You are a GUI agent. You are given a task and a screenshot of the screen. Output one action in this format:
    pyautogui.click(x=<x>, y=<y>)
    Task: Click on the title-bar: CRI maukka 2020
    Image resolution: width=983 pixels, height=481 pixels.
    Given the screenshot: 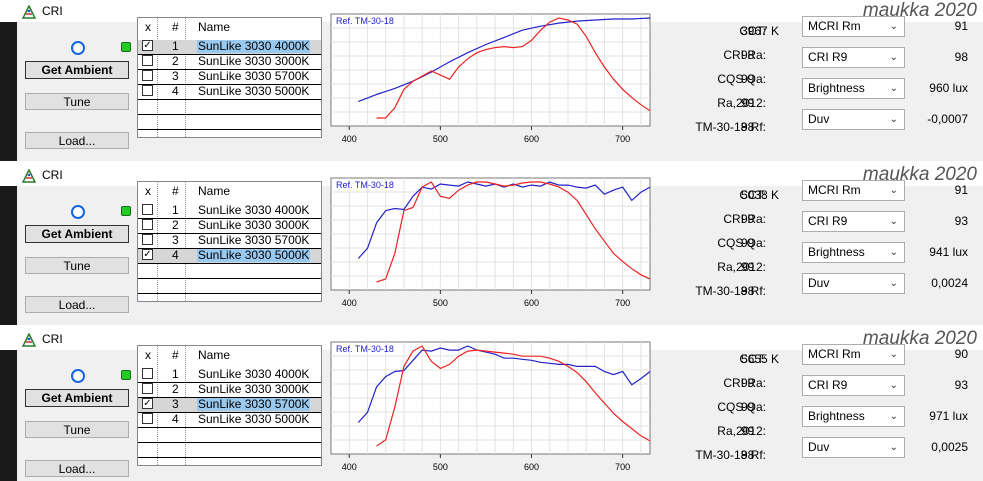 What is the action you would take?
    pyautogui.click(x=491, y=175)
    